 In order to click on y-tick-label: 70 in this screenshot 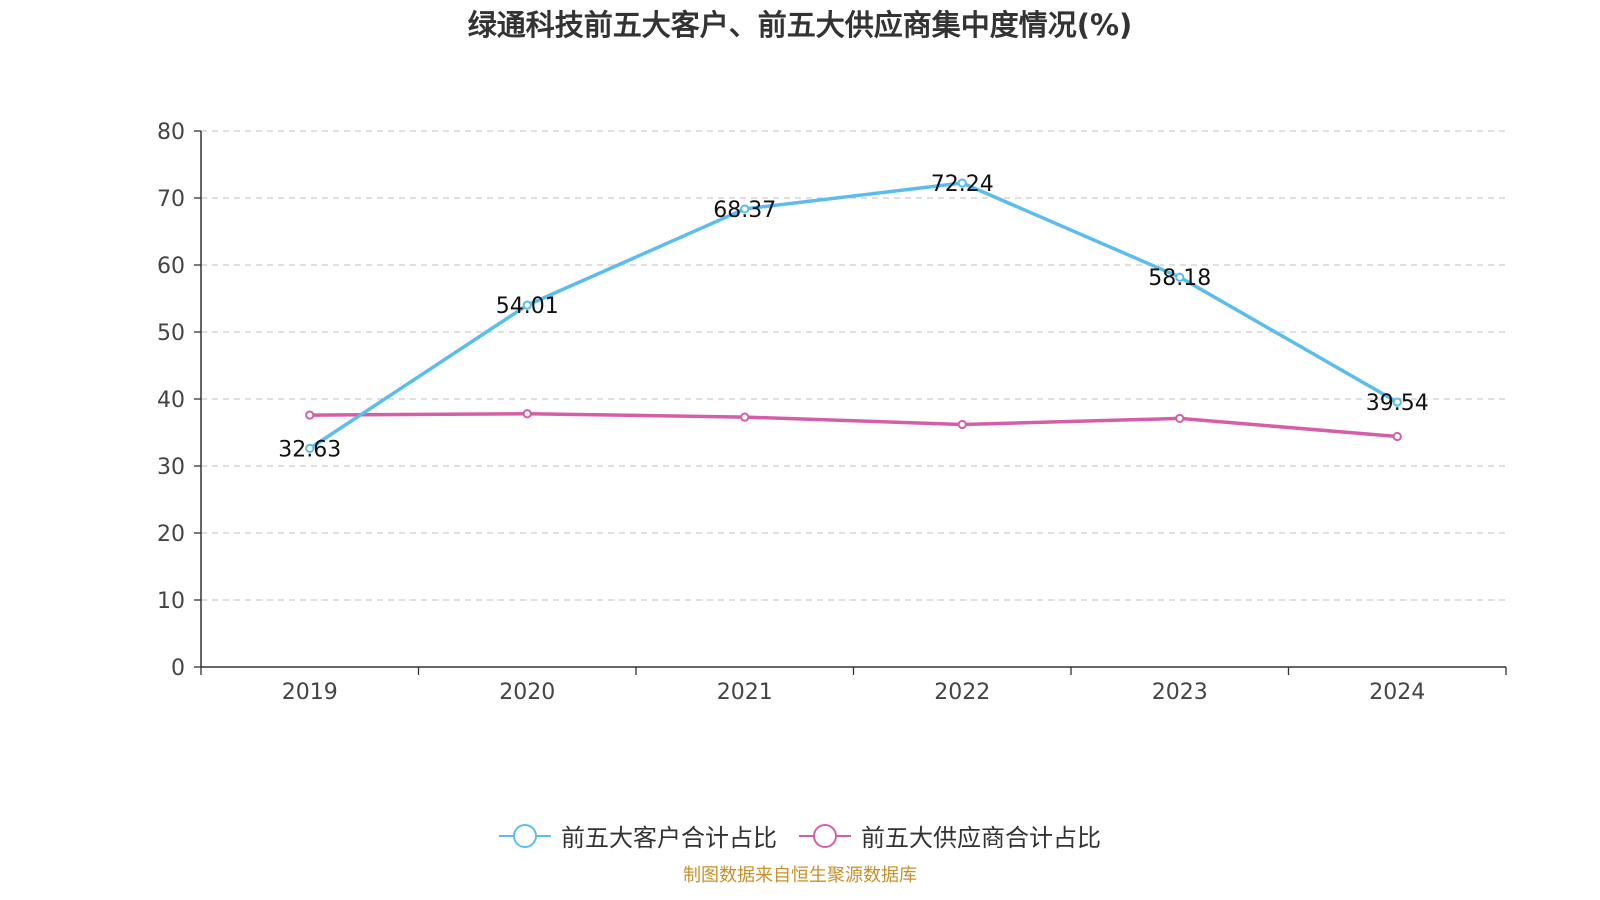, I will do `click(171, 199)`.